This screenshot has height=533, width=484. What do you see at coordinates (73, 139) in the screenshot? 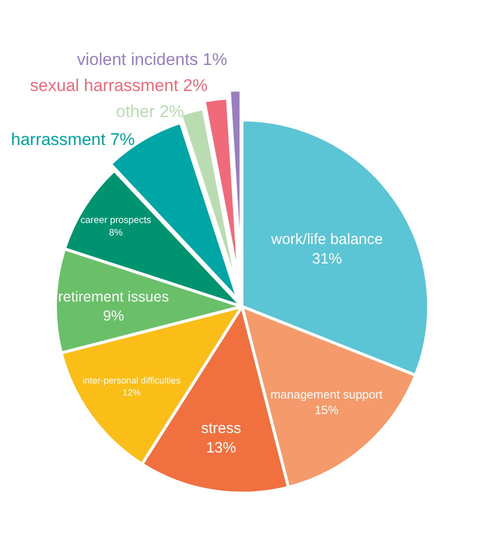
I see `slice-label: harrassment 7%` at bounding box center [73, 139].